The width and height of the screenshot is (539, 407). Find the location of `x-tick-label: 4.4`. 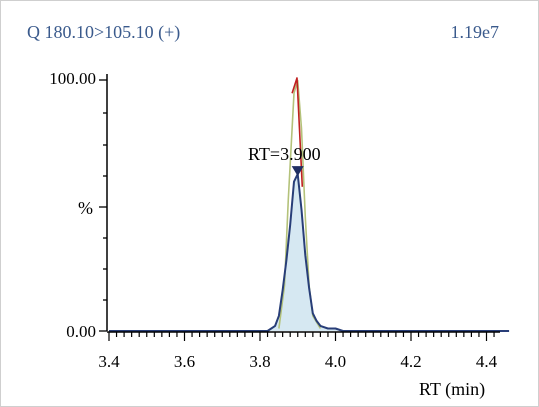

x-tick-label: 4.4 is located at coordinates (487, 361).